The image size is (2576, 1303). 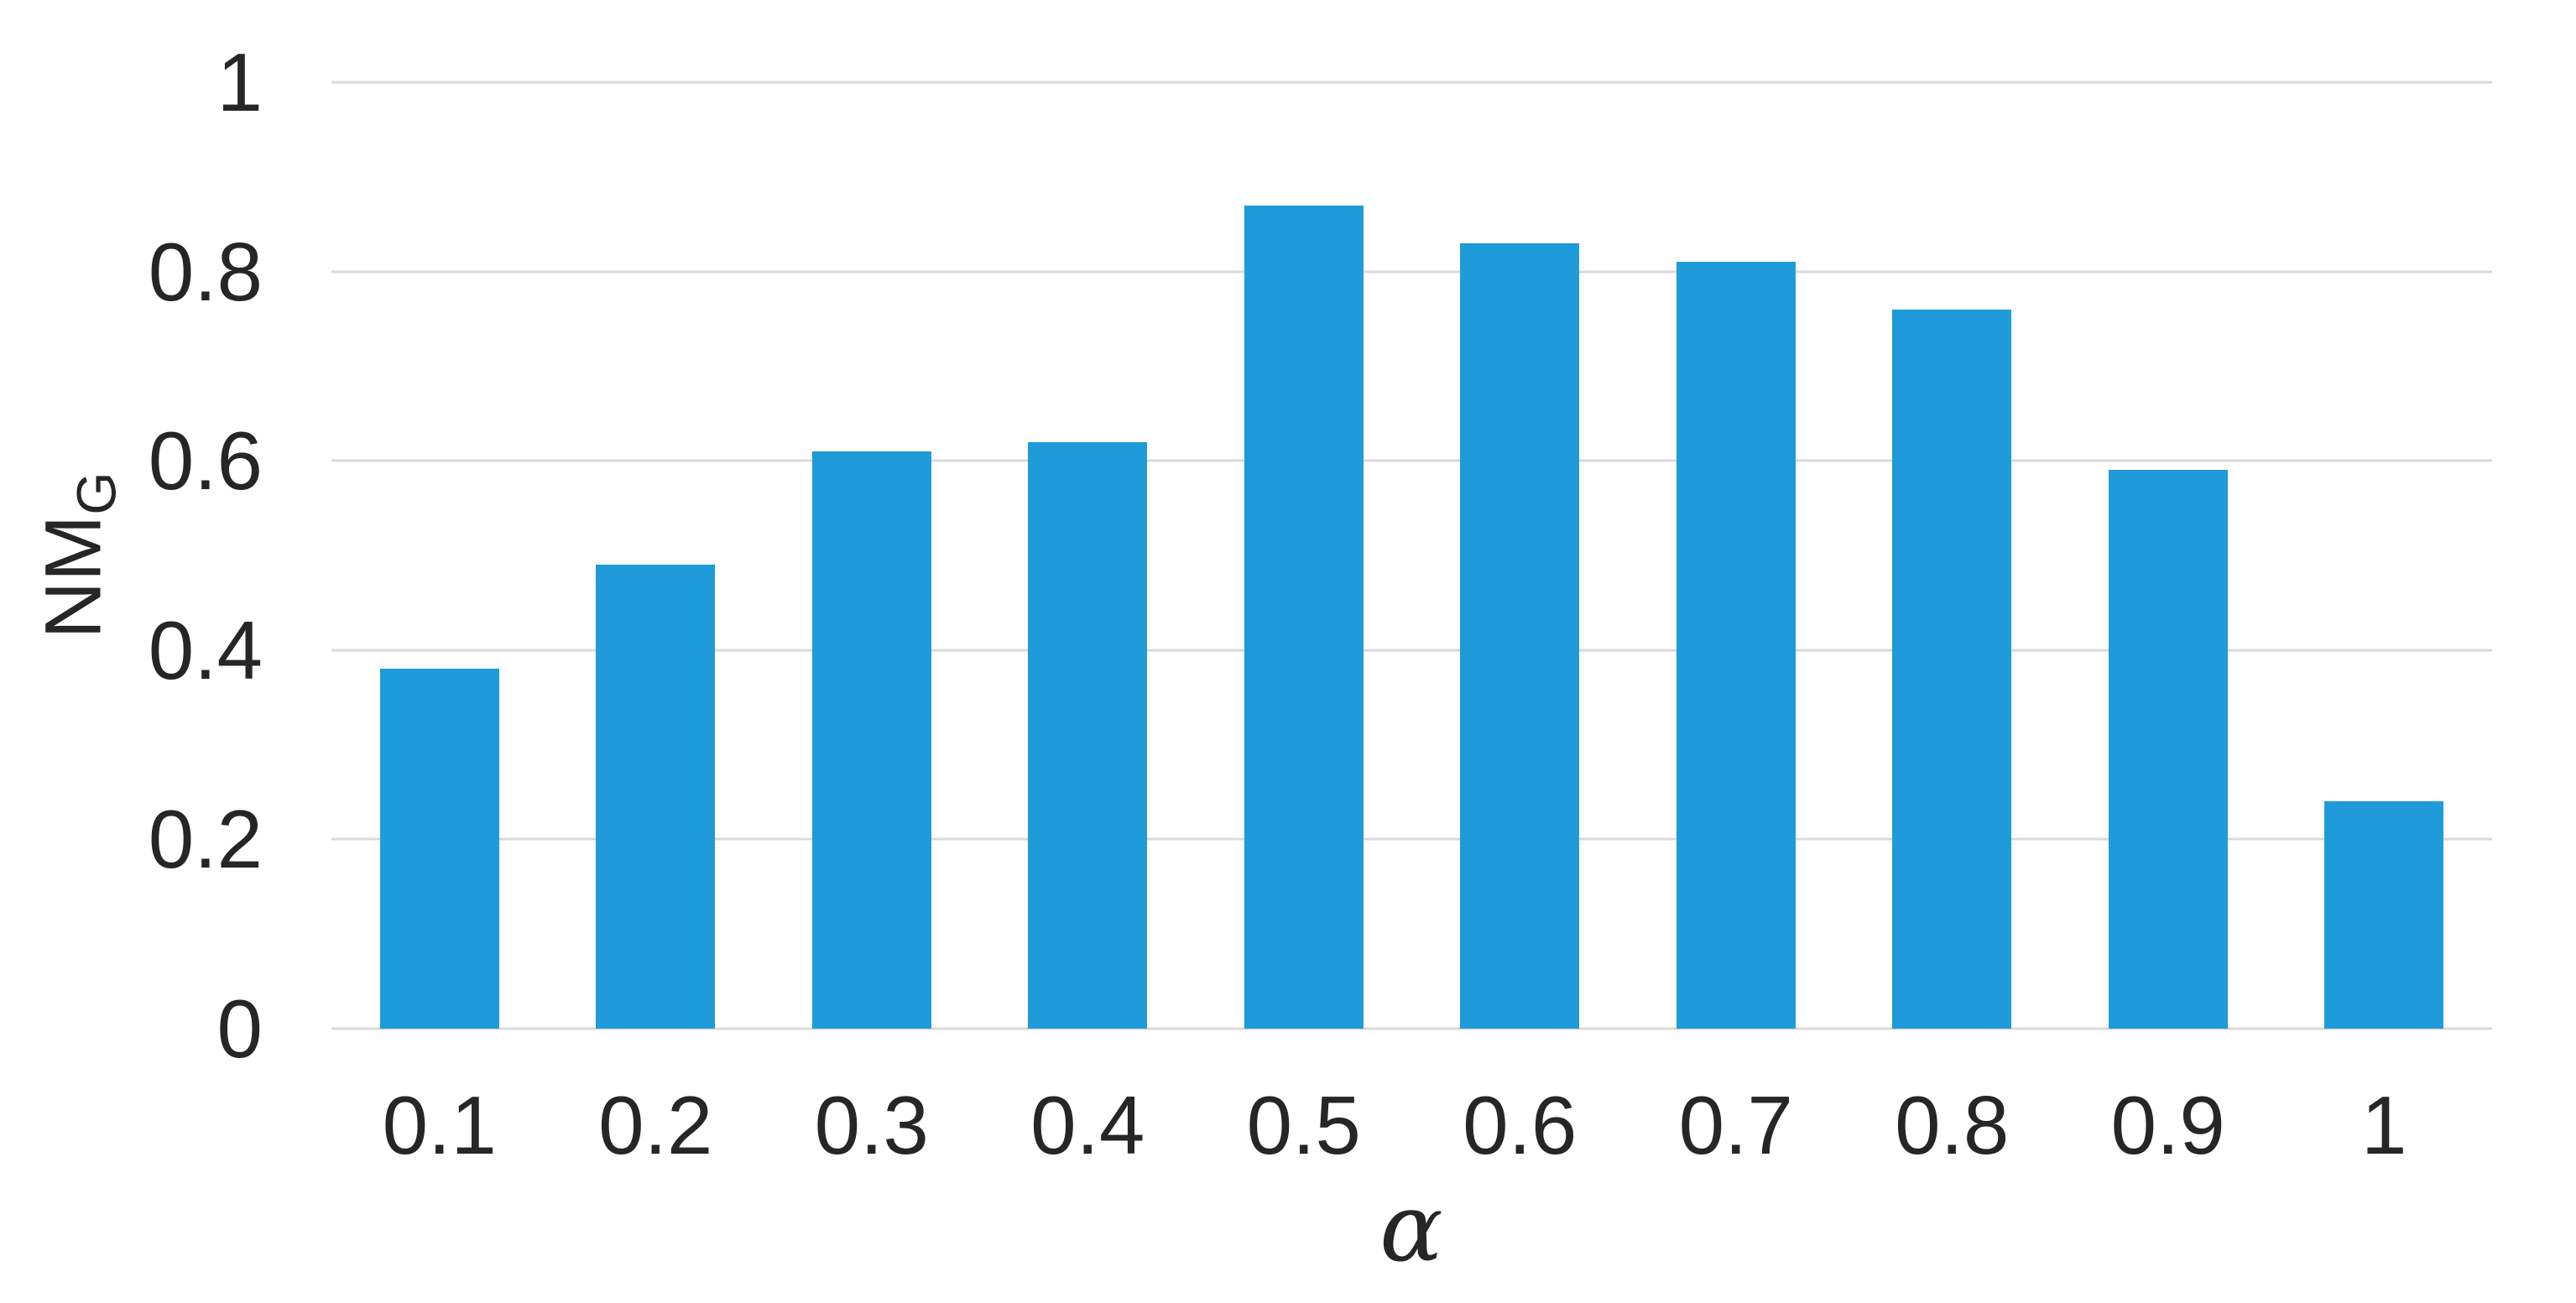 What do you see at coordinates (1736, 645) in the screenshot?
I see `bar-0.7` at bounding box center [1736, 645].